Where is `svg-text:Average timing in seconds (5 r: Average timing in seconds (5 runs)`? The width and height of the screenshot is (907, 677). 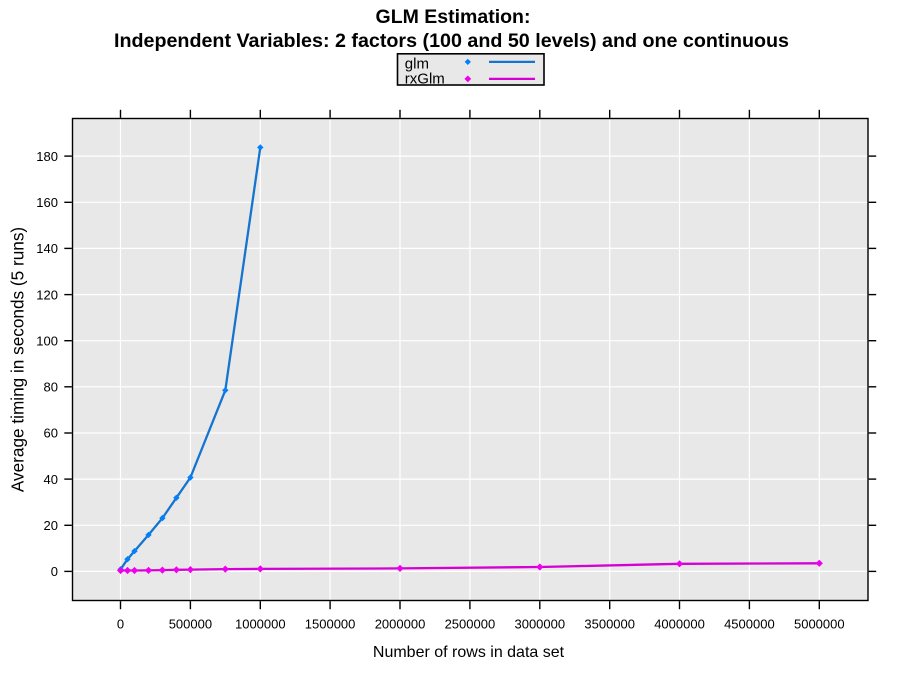 svg-text:Average timing in seconds (5 r: Average timing in seconds (5 runs) is located at coordinates (18, 359).